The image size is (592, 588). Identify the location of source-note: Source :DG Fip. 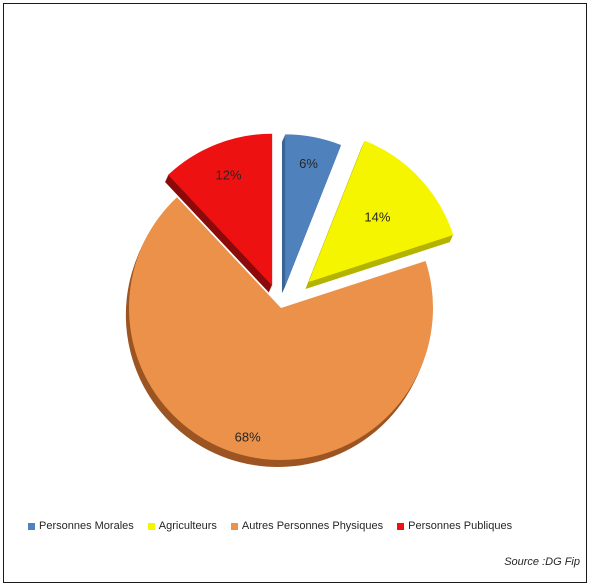
(542, 562).